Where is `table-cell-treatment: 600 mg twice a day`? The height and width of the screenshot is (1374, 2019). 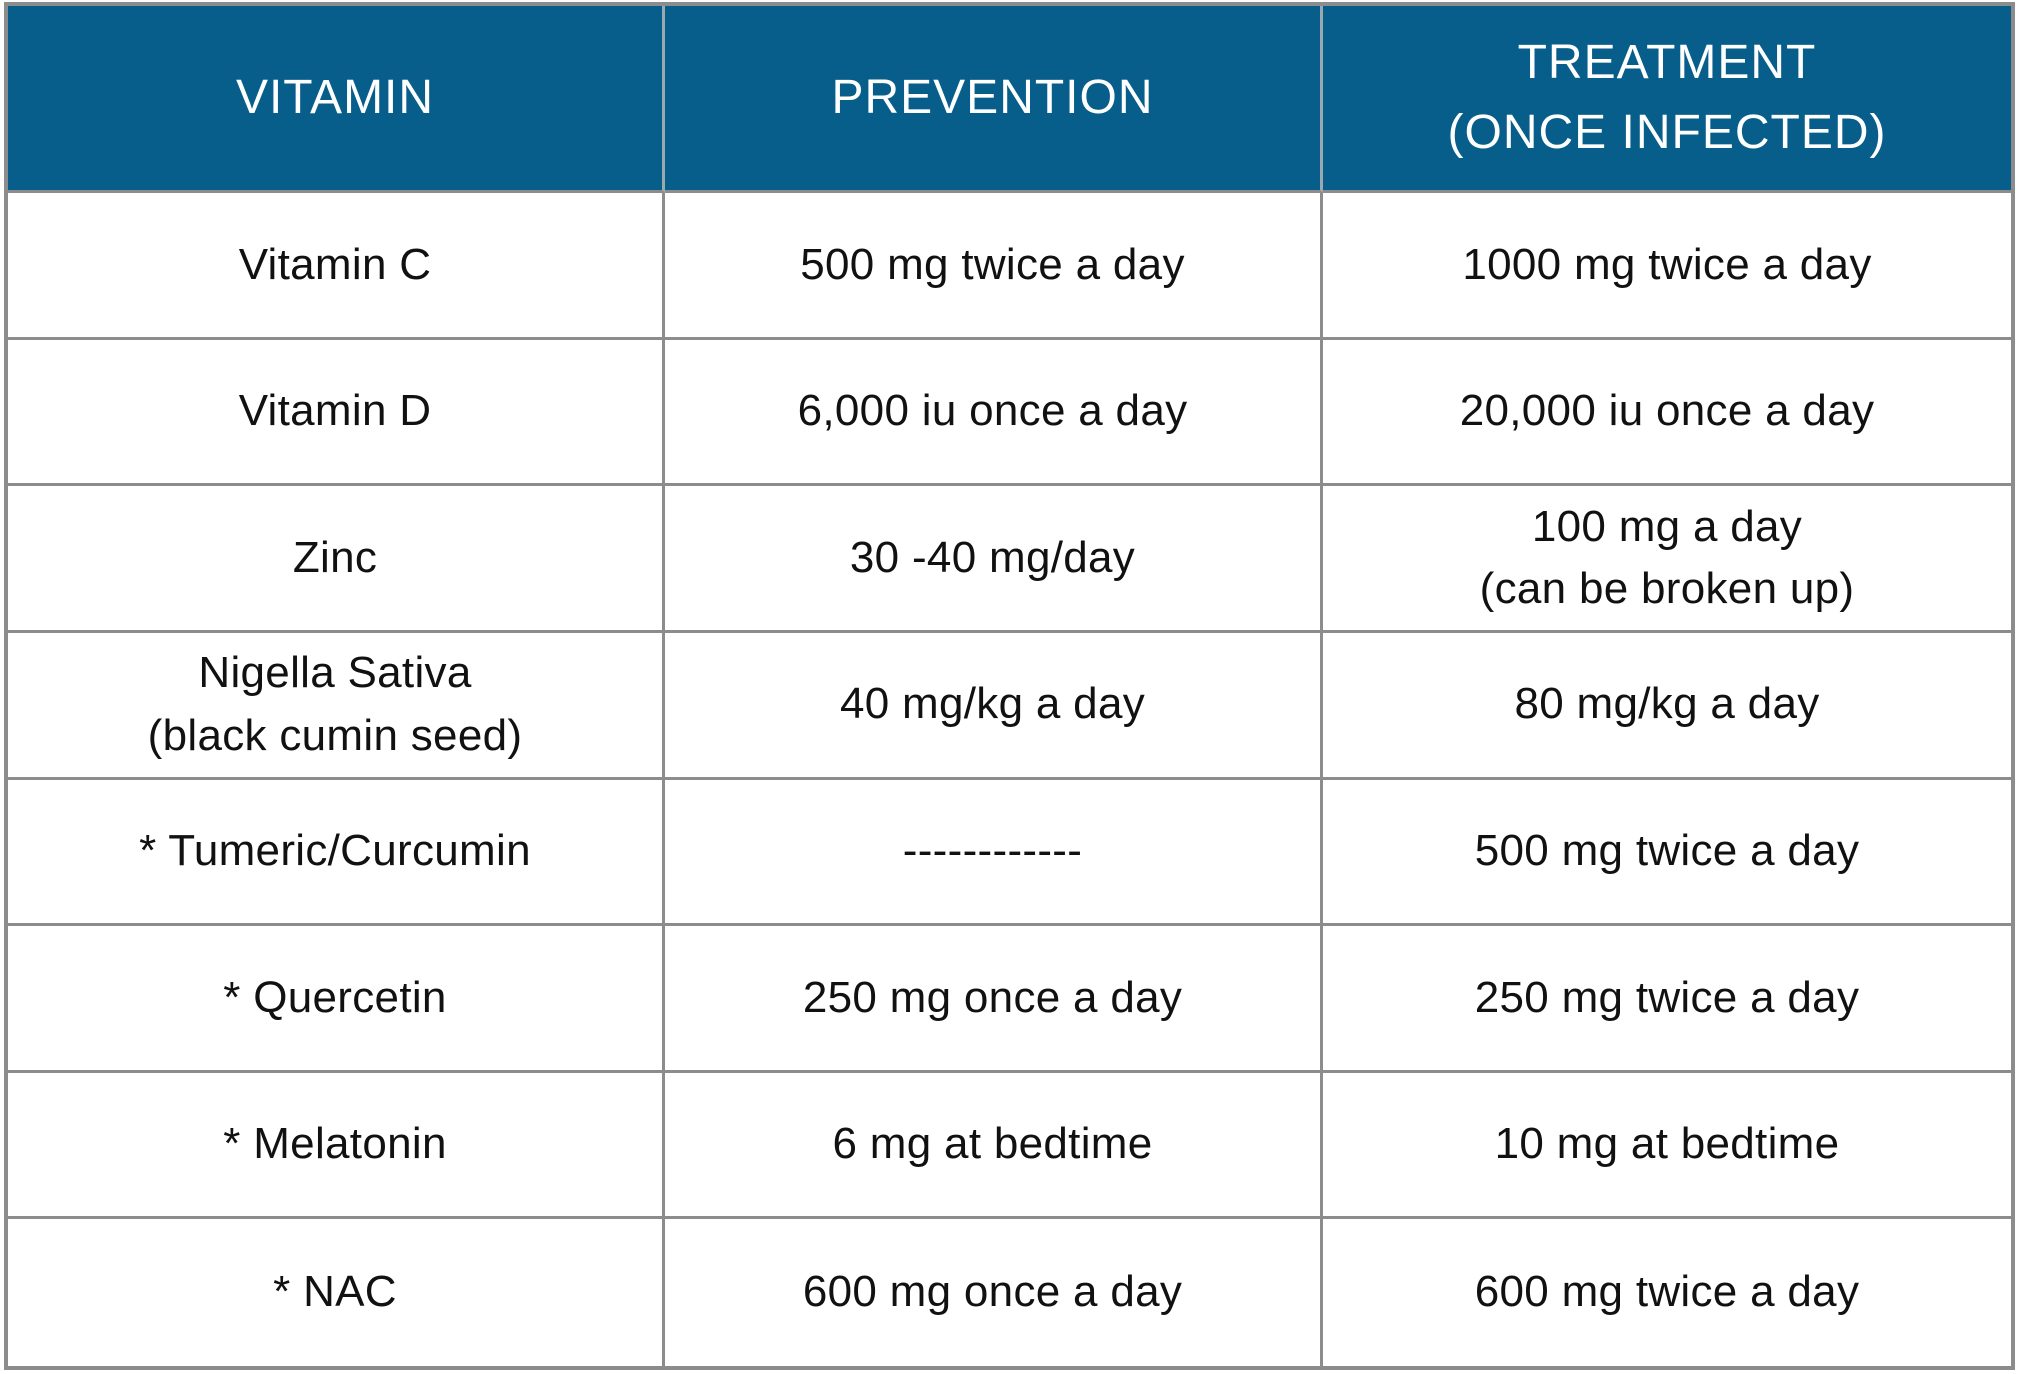 table-cell-treatment: 600 mg twice a day is located at coordinates (1667, 1292).